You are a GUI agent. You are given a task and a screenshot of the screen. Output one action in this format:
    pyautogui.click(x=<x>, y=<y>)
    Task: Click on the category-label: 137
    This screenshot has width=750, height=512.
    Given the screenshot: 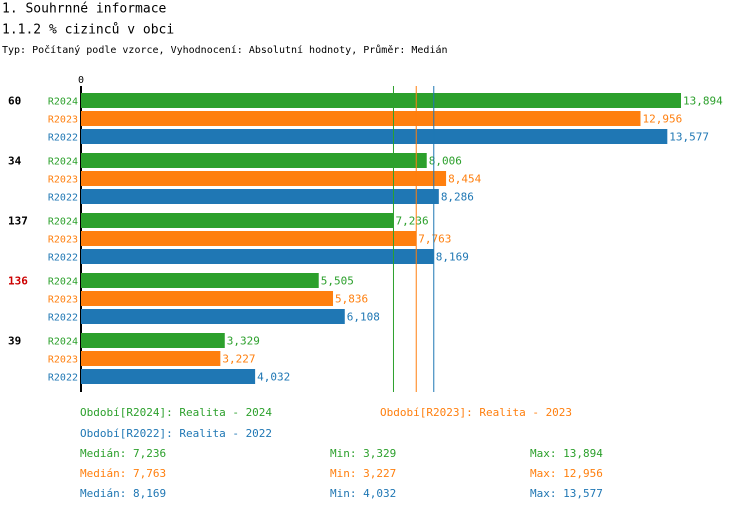 What is the action you would take?
    pyautogui.click(x=18, y=221)
    